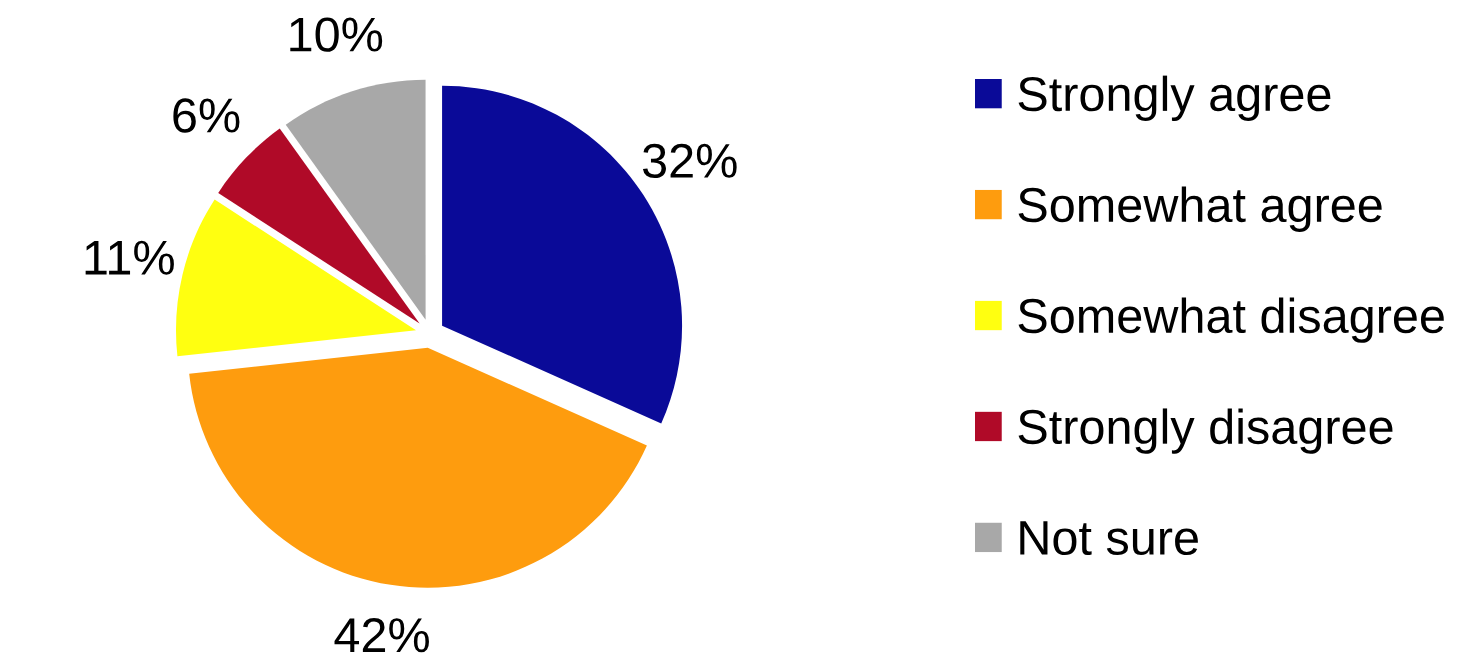  What do you see at coordinates (206, 115) in the screenshot?
I see `data-label: 6%` at bounding box center [206, 115].